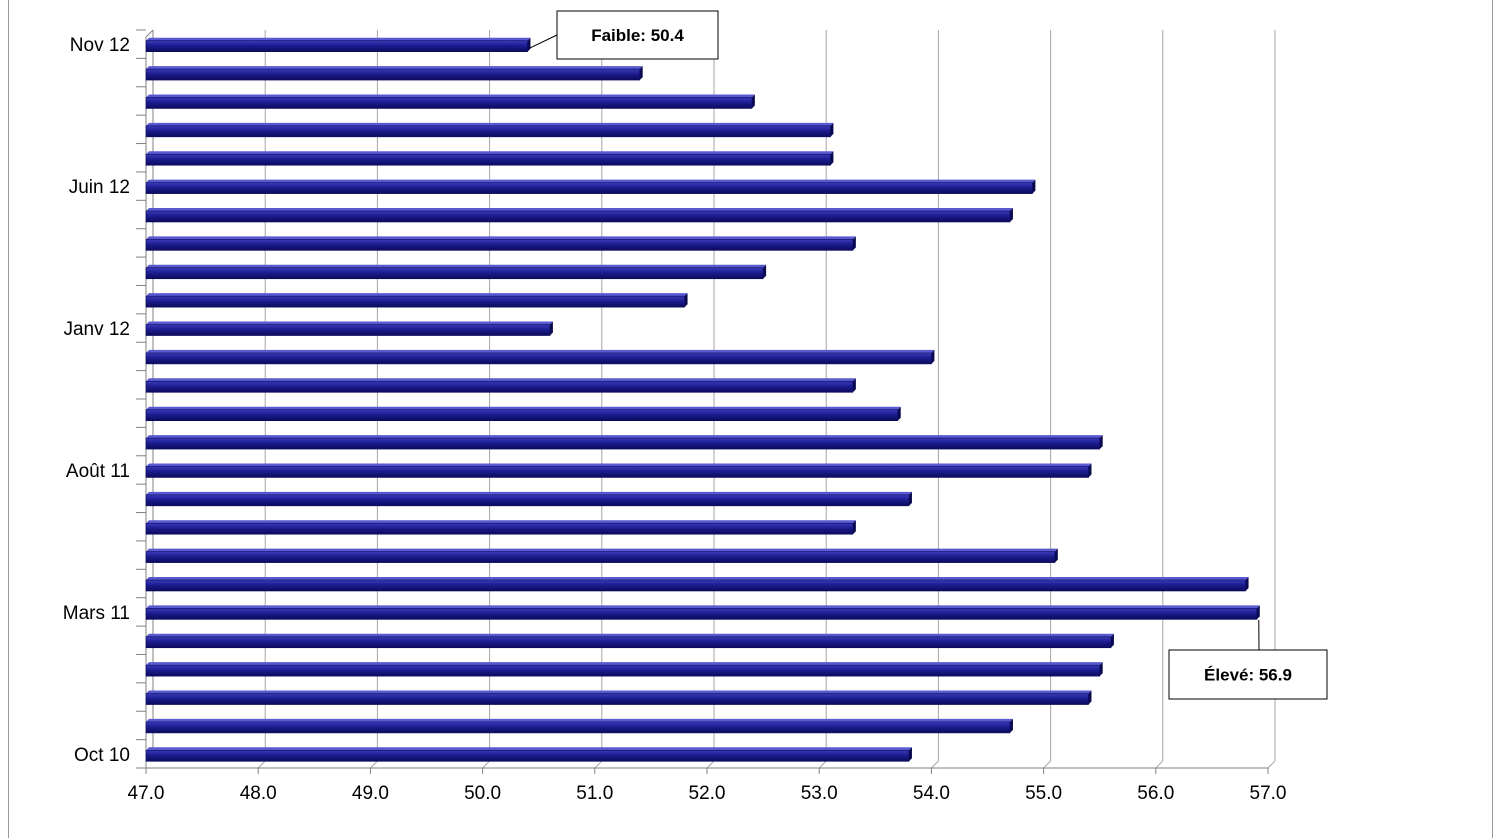  Describe the element at coordinates (149, 33) in the screenshot. I see `y-axis-corner` at that location.